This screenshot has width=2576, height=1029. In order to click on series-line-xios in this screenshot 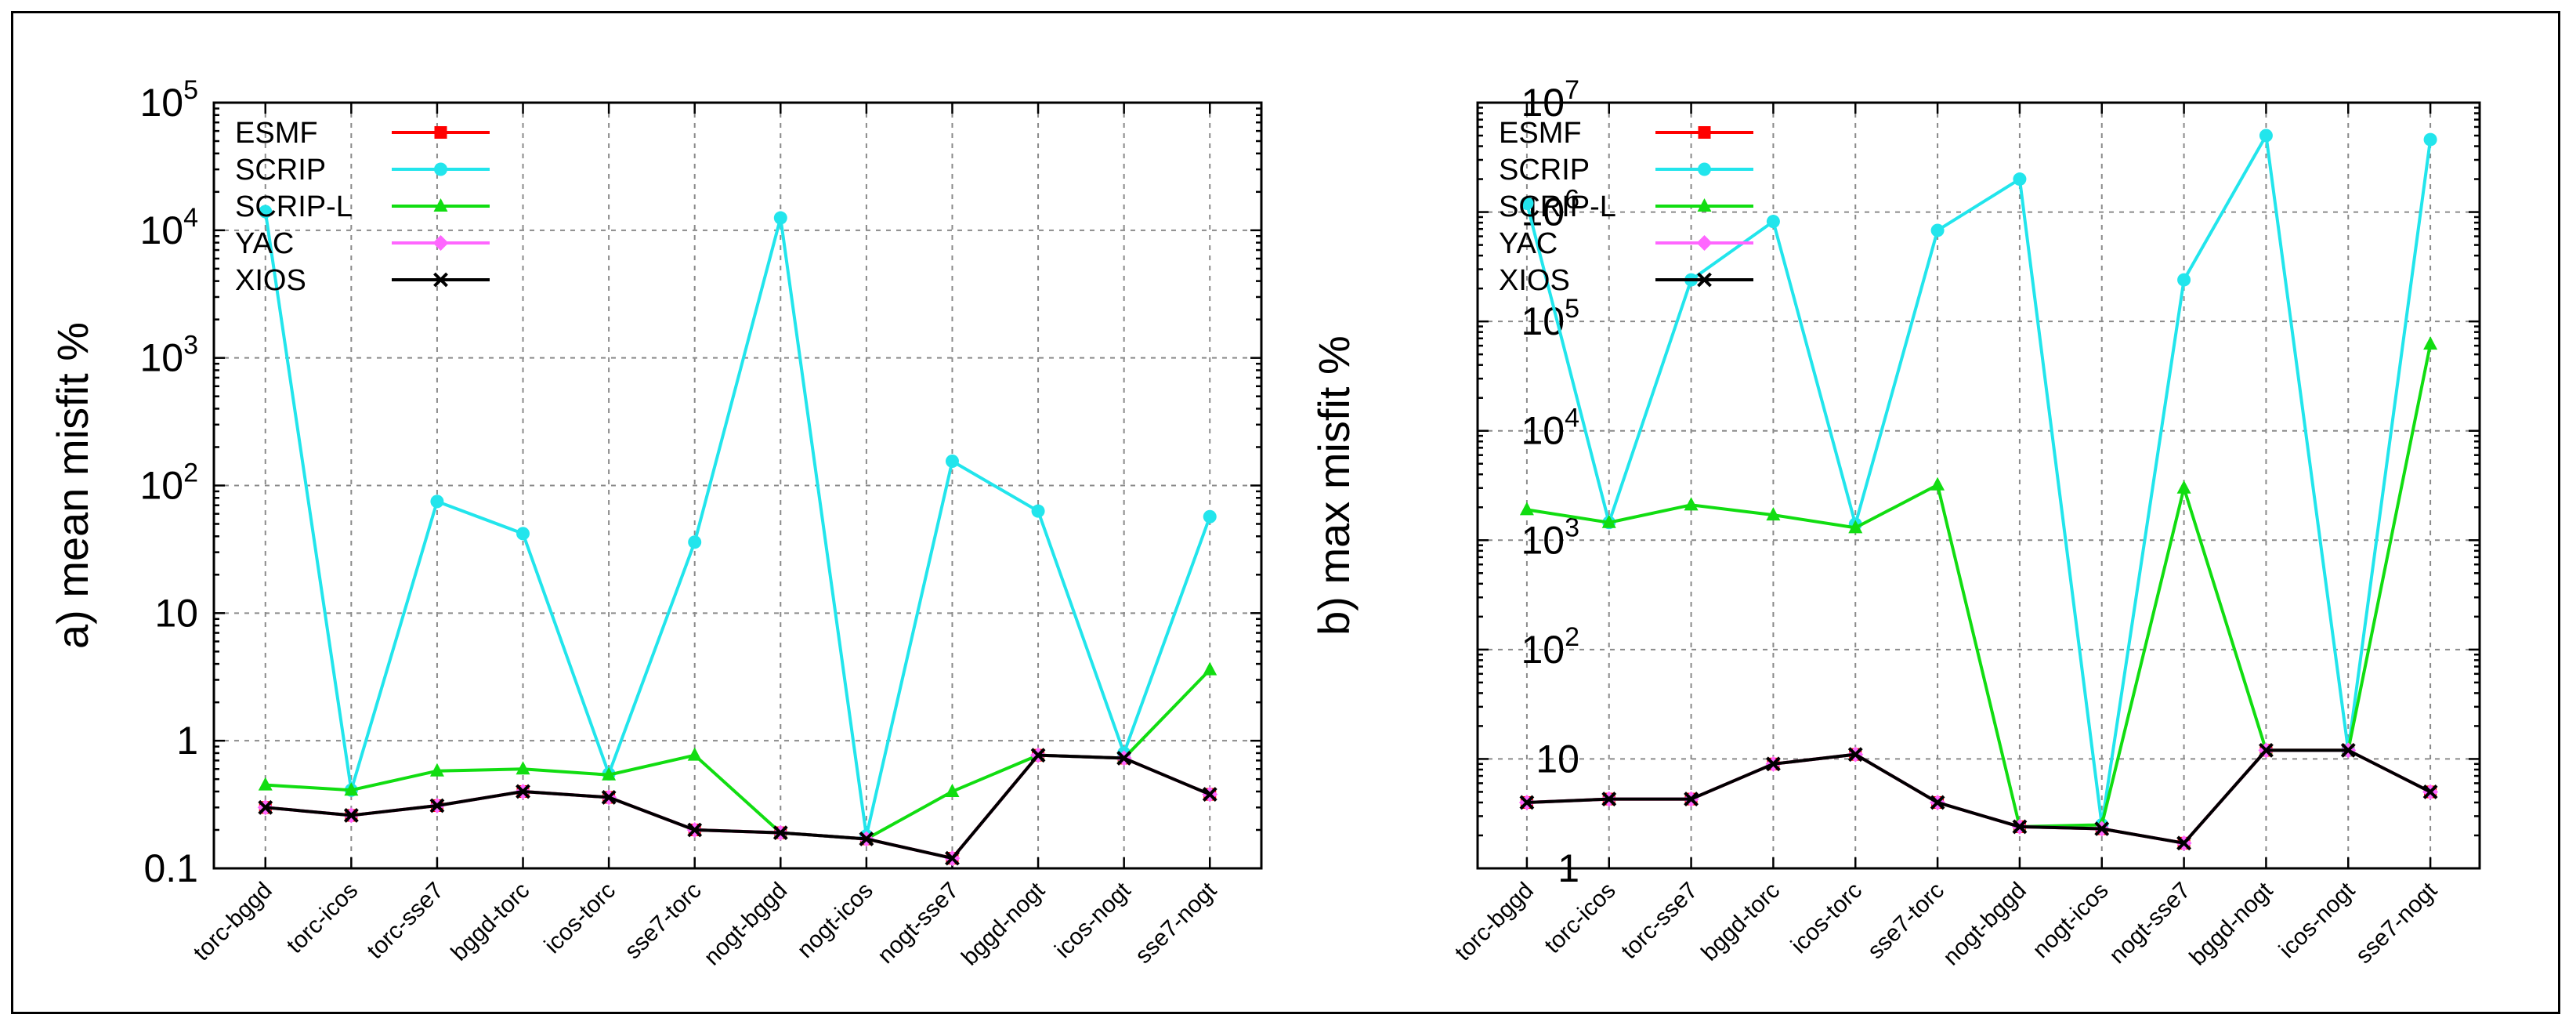, I will do `click(738, 807)`.